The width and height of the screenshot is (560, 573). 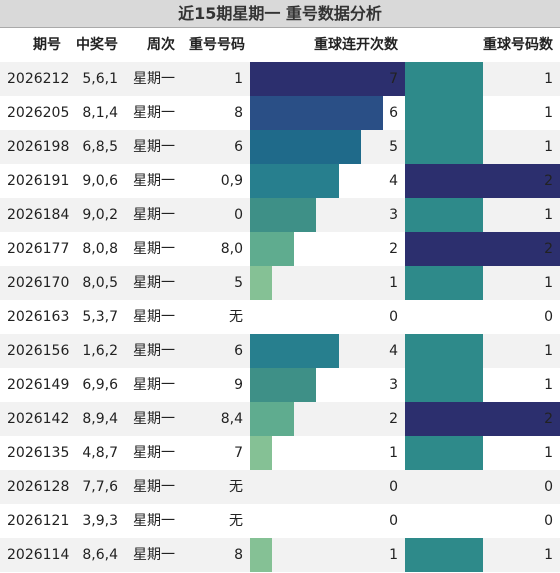 I want to click on table-cell: 6,9,6, so click(x=100, y=385).